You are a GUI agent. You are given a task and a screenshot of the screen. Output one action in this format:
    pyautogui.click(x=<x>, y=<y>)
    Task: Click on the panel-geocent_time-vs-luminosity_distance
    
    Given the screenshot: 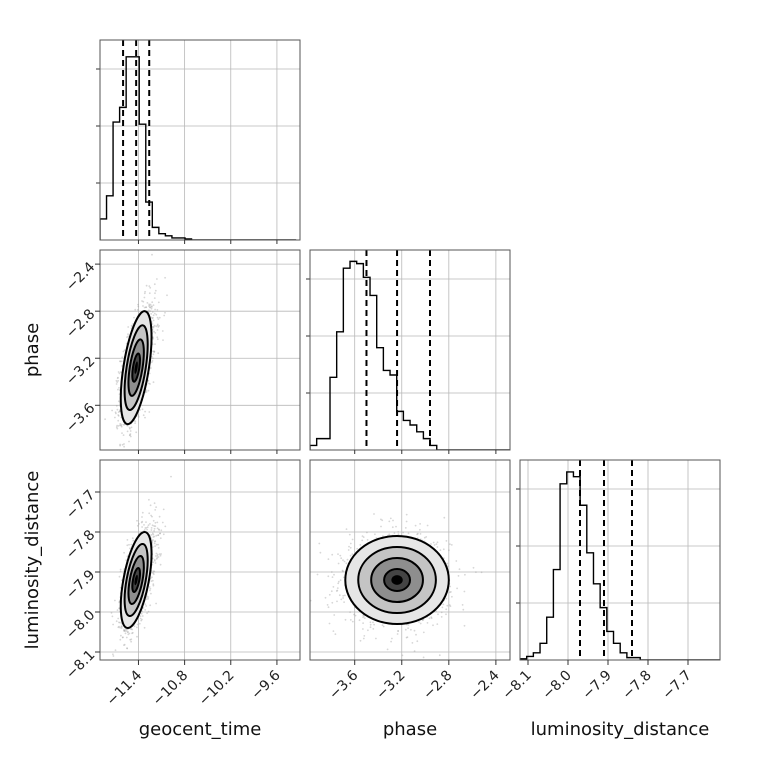 What is the action you would take?
    pyautogui.click(x=200, y=560)
    